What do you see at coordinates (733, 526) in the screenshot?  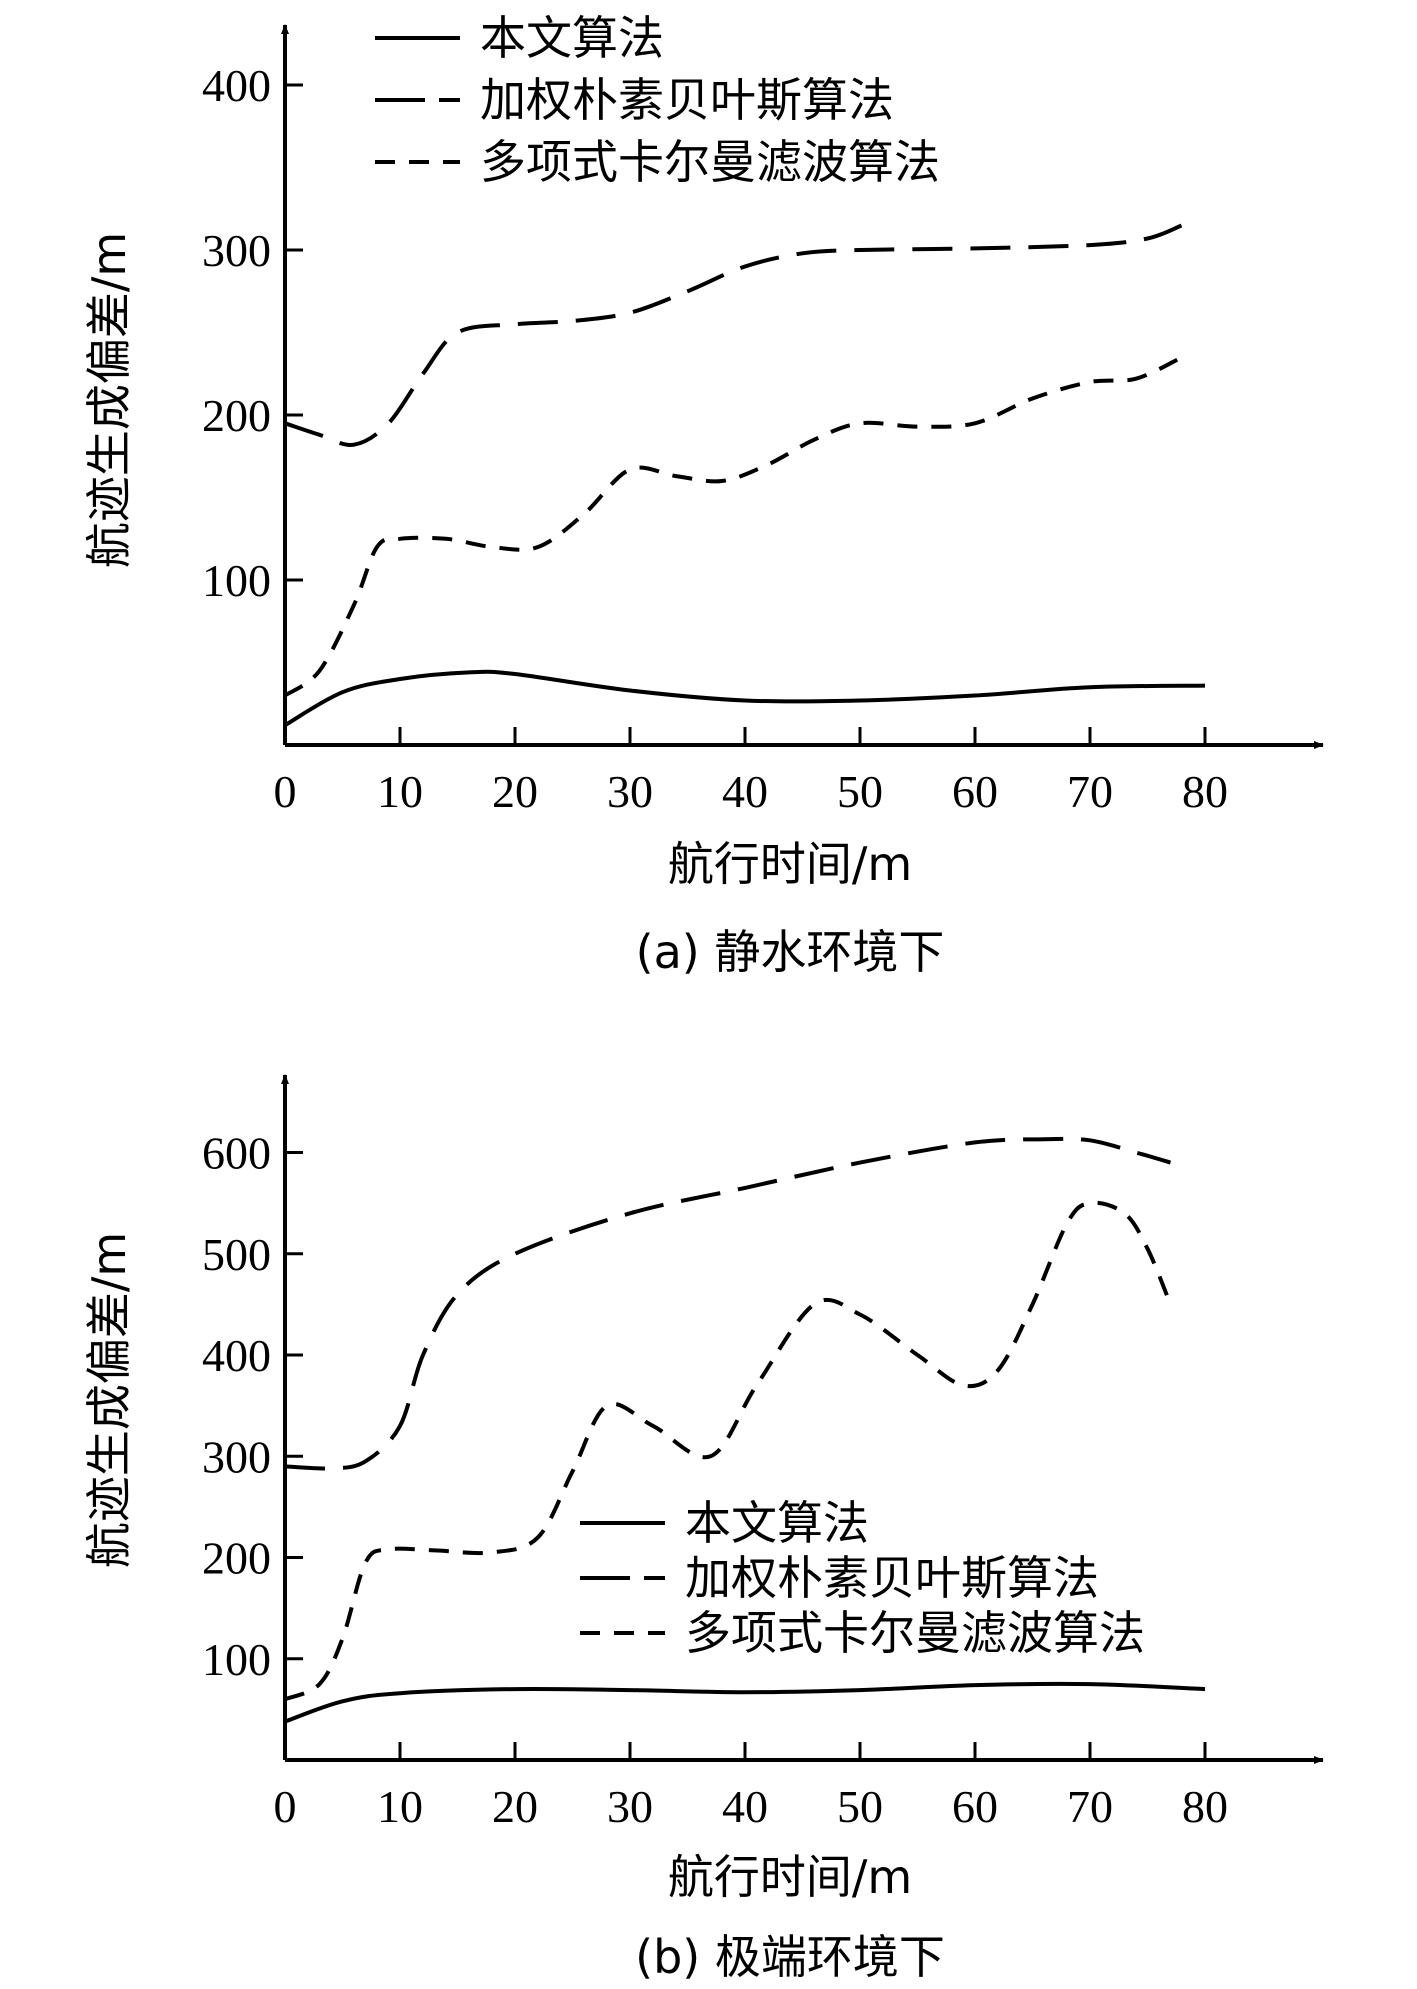 I see `series-line-shortdash` at bounding box center [733, 526].